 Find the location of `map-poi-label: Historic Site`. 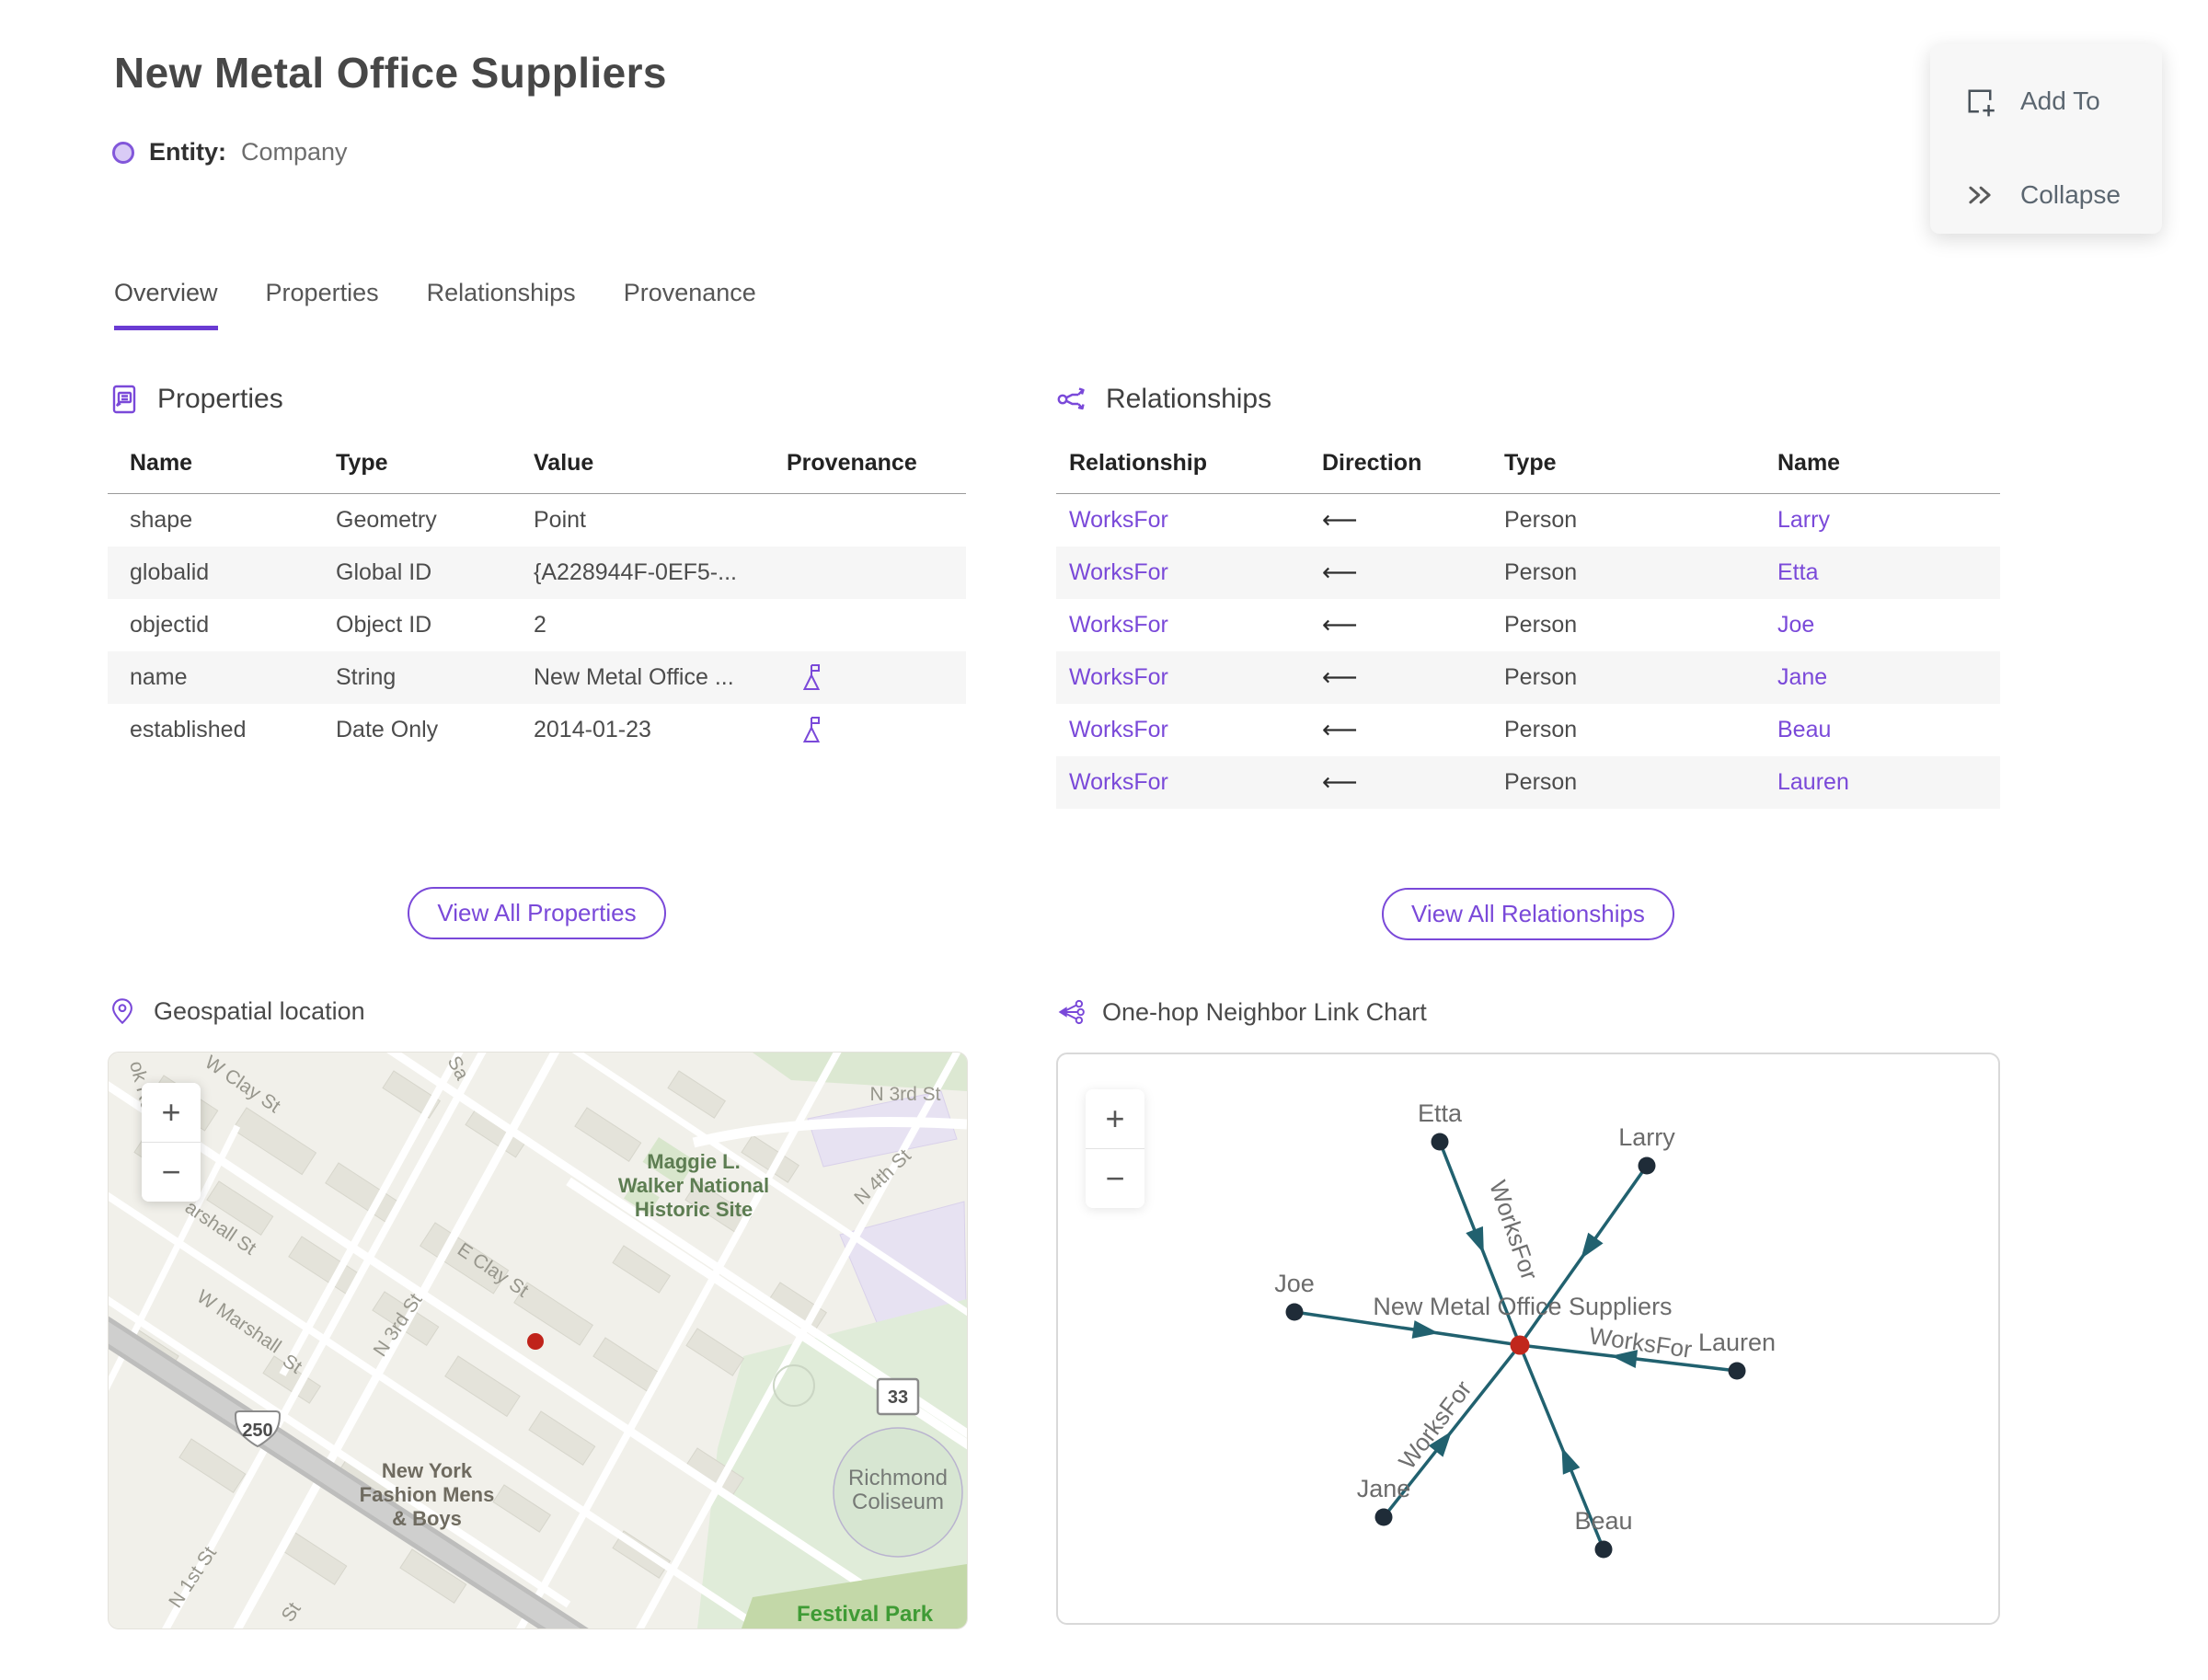

map-poi-label: Historic Site is located at coordinates (694, 1209).